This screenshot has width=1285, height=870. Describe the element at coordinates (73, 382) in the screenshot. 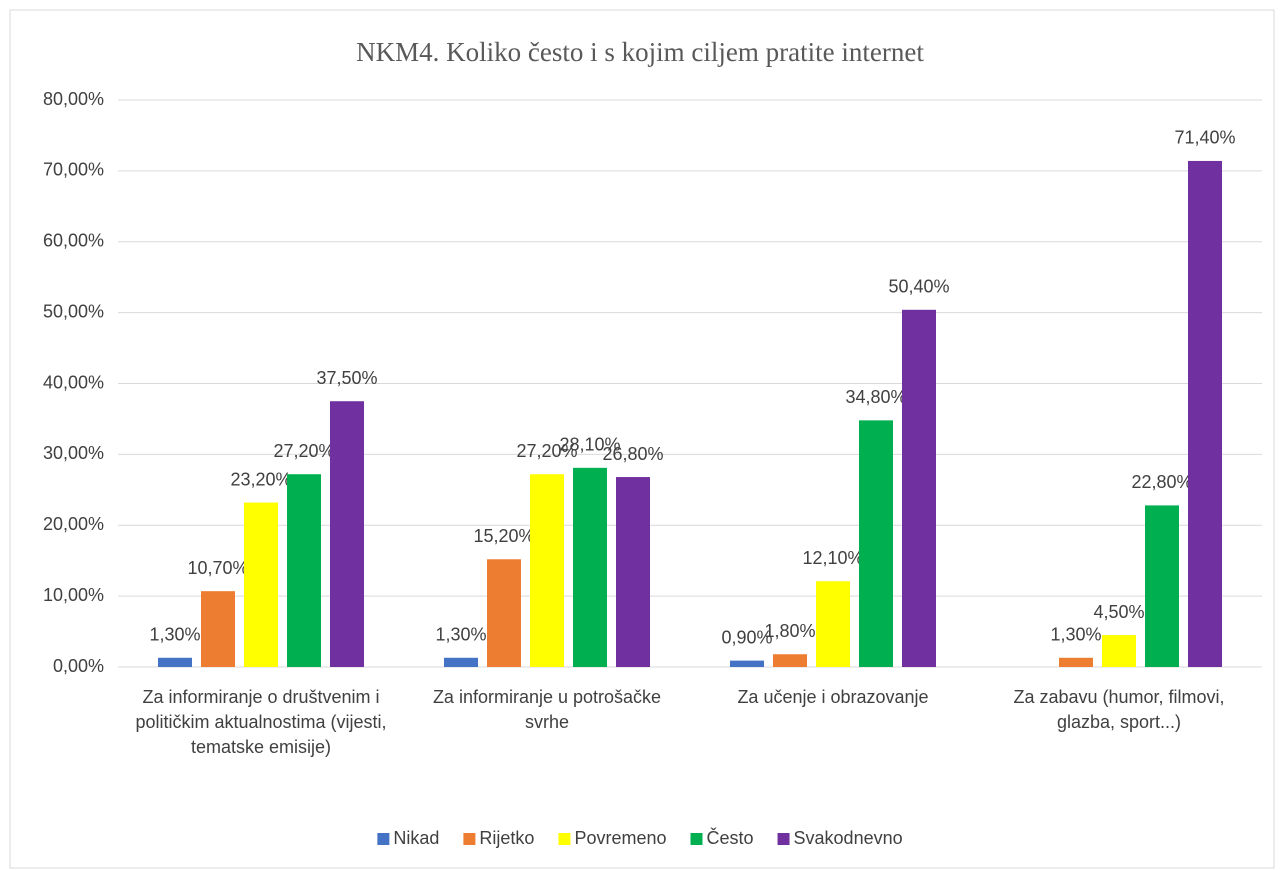

I see `y-tick-label: 40,00%` at that location.